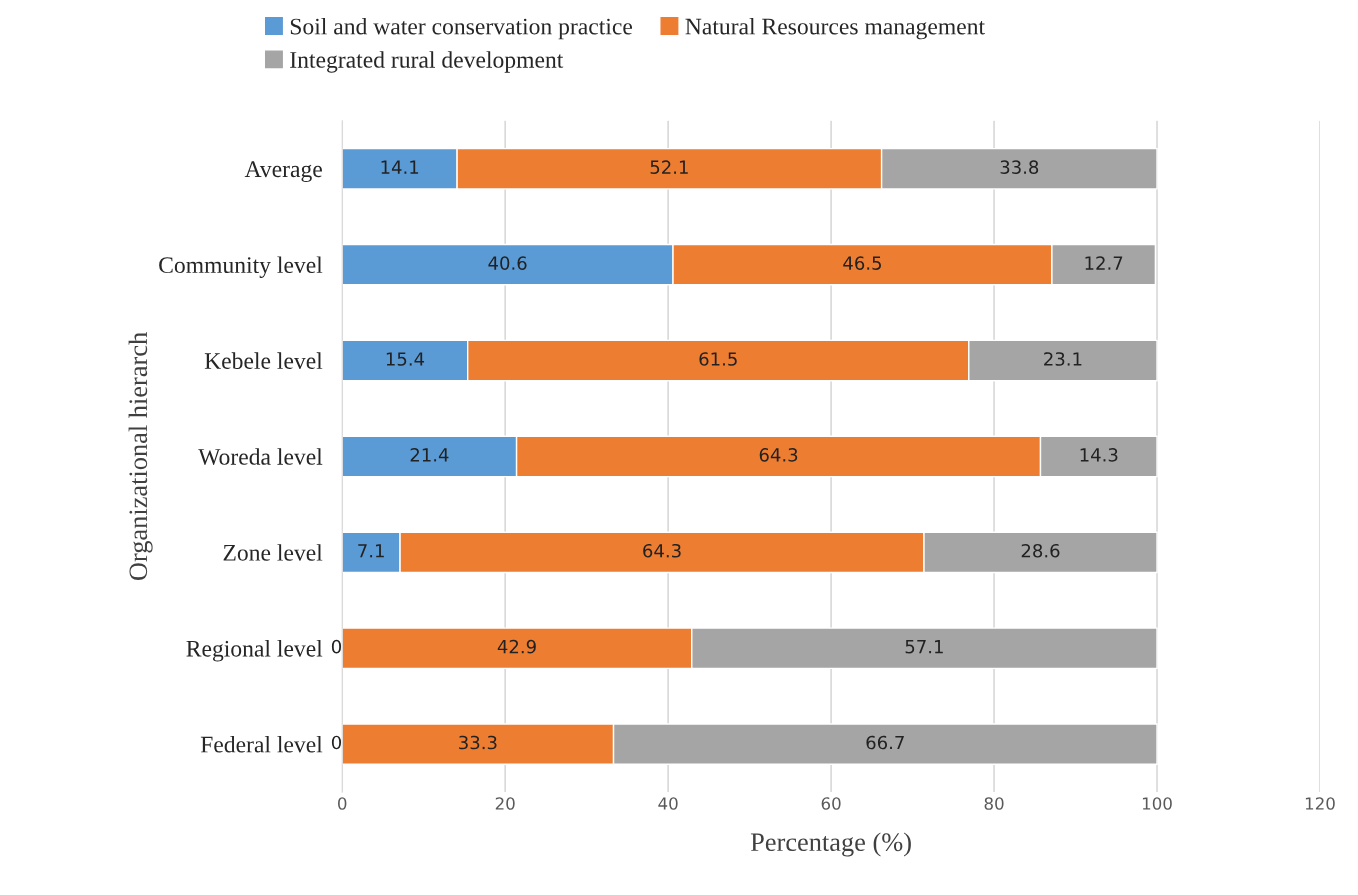  I want to click on data-label: 33.3, so click(478, 742).